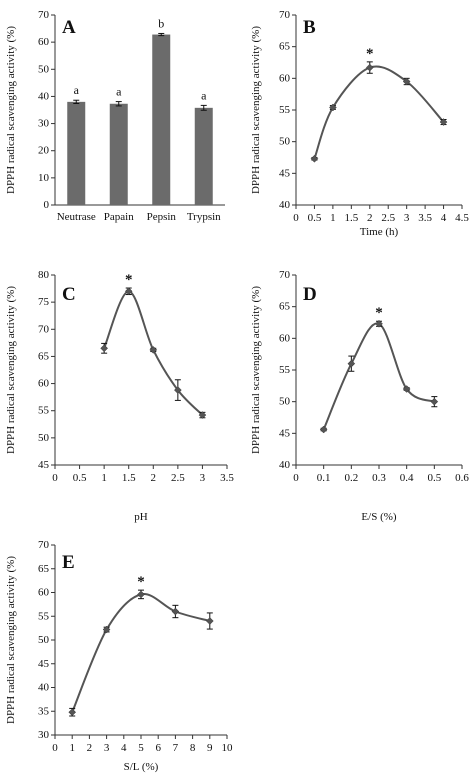 The height and width of the screenshot is (782, 474). What do you see at coordinates (462, 218) in the screenshot?
I see `x-tick-label: 4.5` at bounding box center [462, 218].